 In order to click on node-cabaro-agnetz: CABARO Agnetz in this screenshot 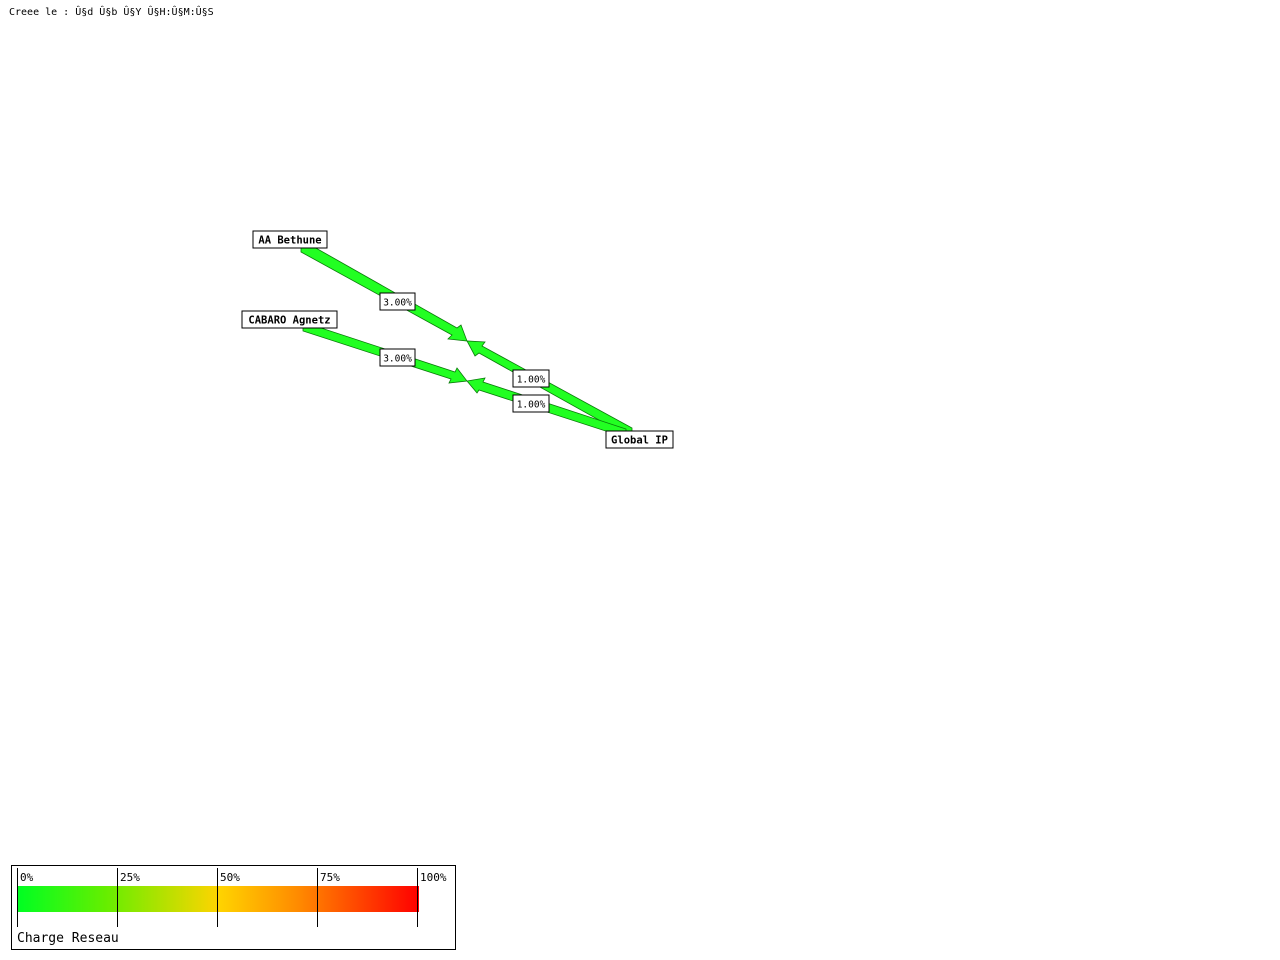, I will do `click(289, 319)`.